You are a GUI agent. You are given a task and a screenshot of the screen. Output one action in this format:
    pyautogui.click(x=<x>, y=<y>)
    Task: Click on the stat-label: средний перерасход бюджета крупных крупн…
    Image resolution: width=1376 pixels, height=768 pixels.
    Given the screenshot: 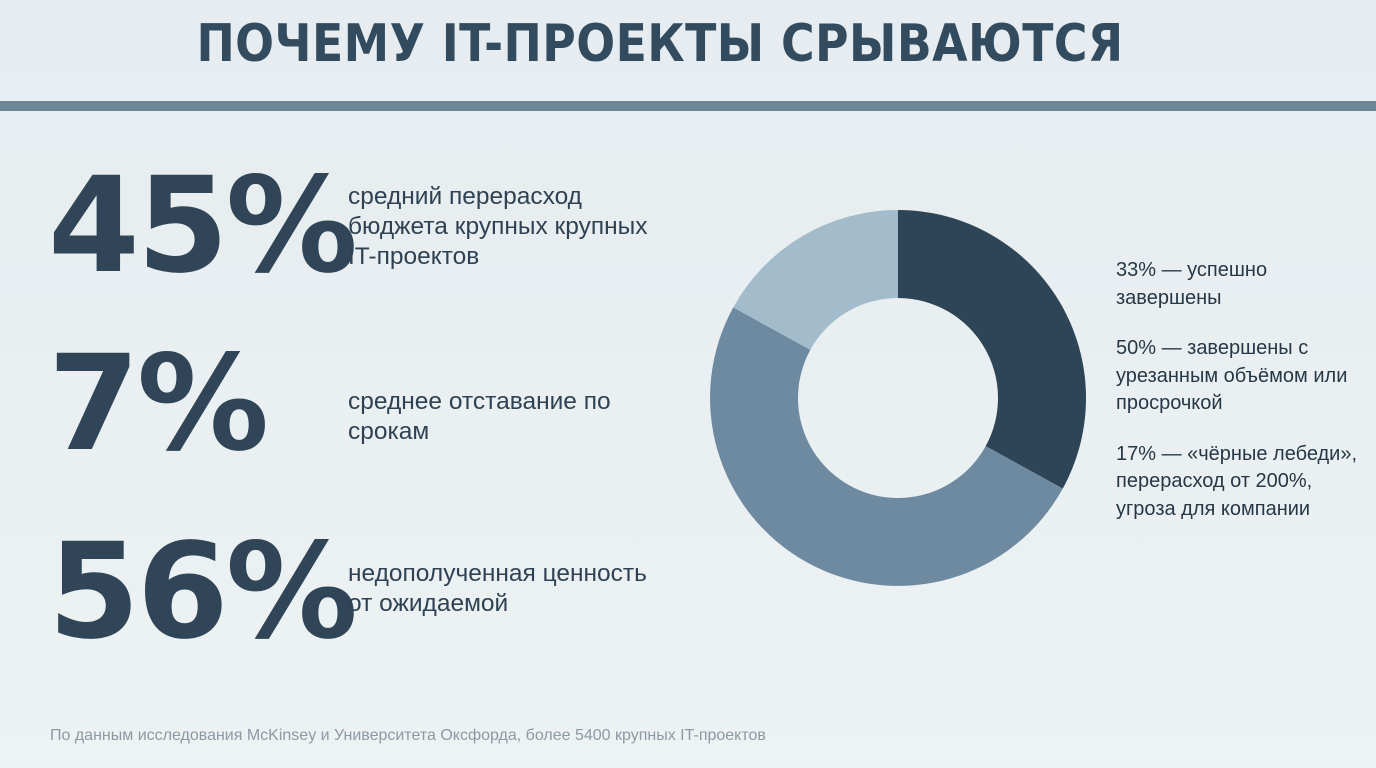 What is the action you would take?
    pyautogui.click(x=498, y=226)
    